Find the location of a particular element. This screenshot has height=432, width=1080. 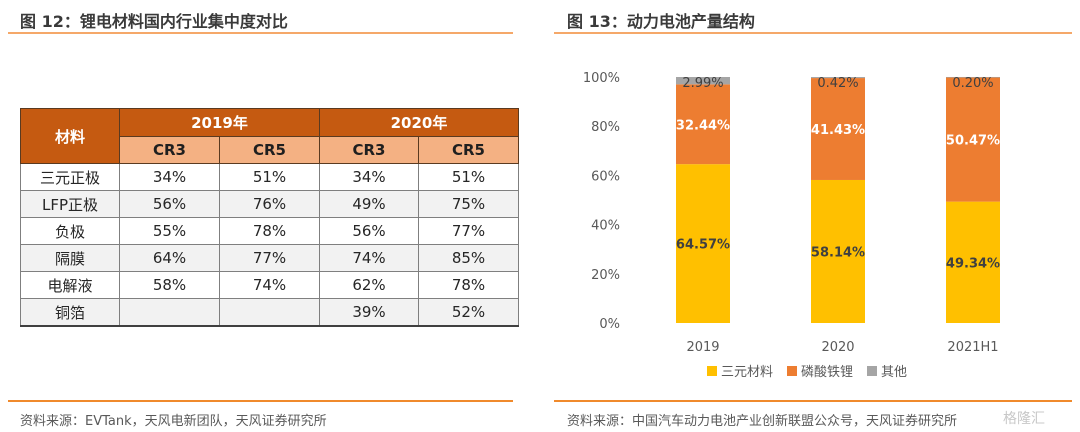

header-year-2019: 2019年 is located at coordinates (219, 122).